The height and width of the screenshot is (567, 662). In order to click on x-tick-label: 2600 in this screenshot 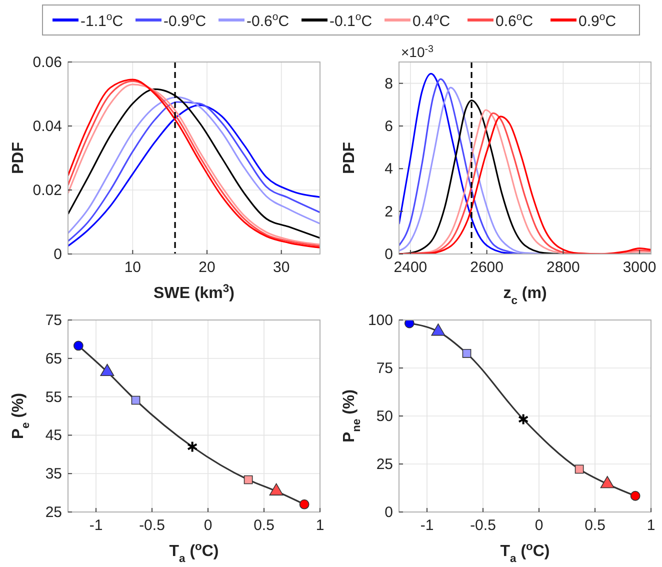, I will do `click(487, 267)`.